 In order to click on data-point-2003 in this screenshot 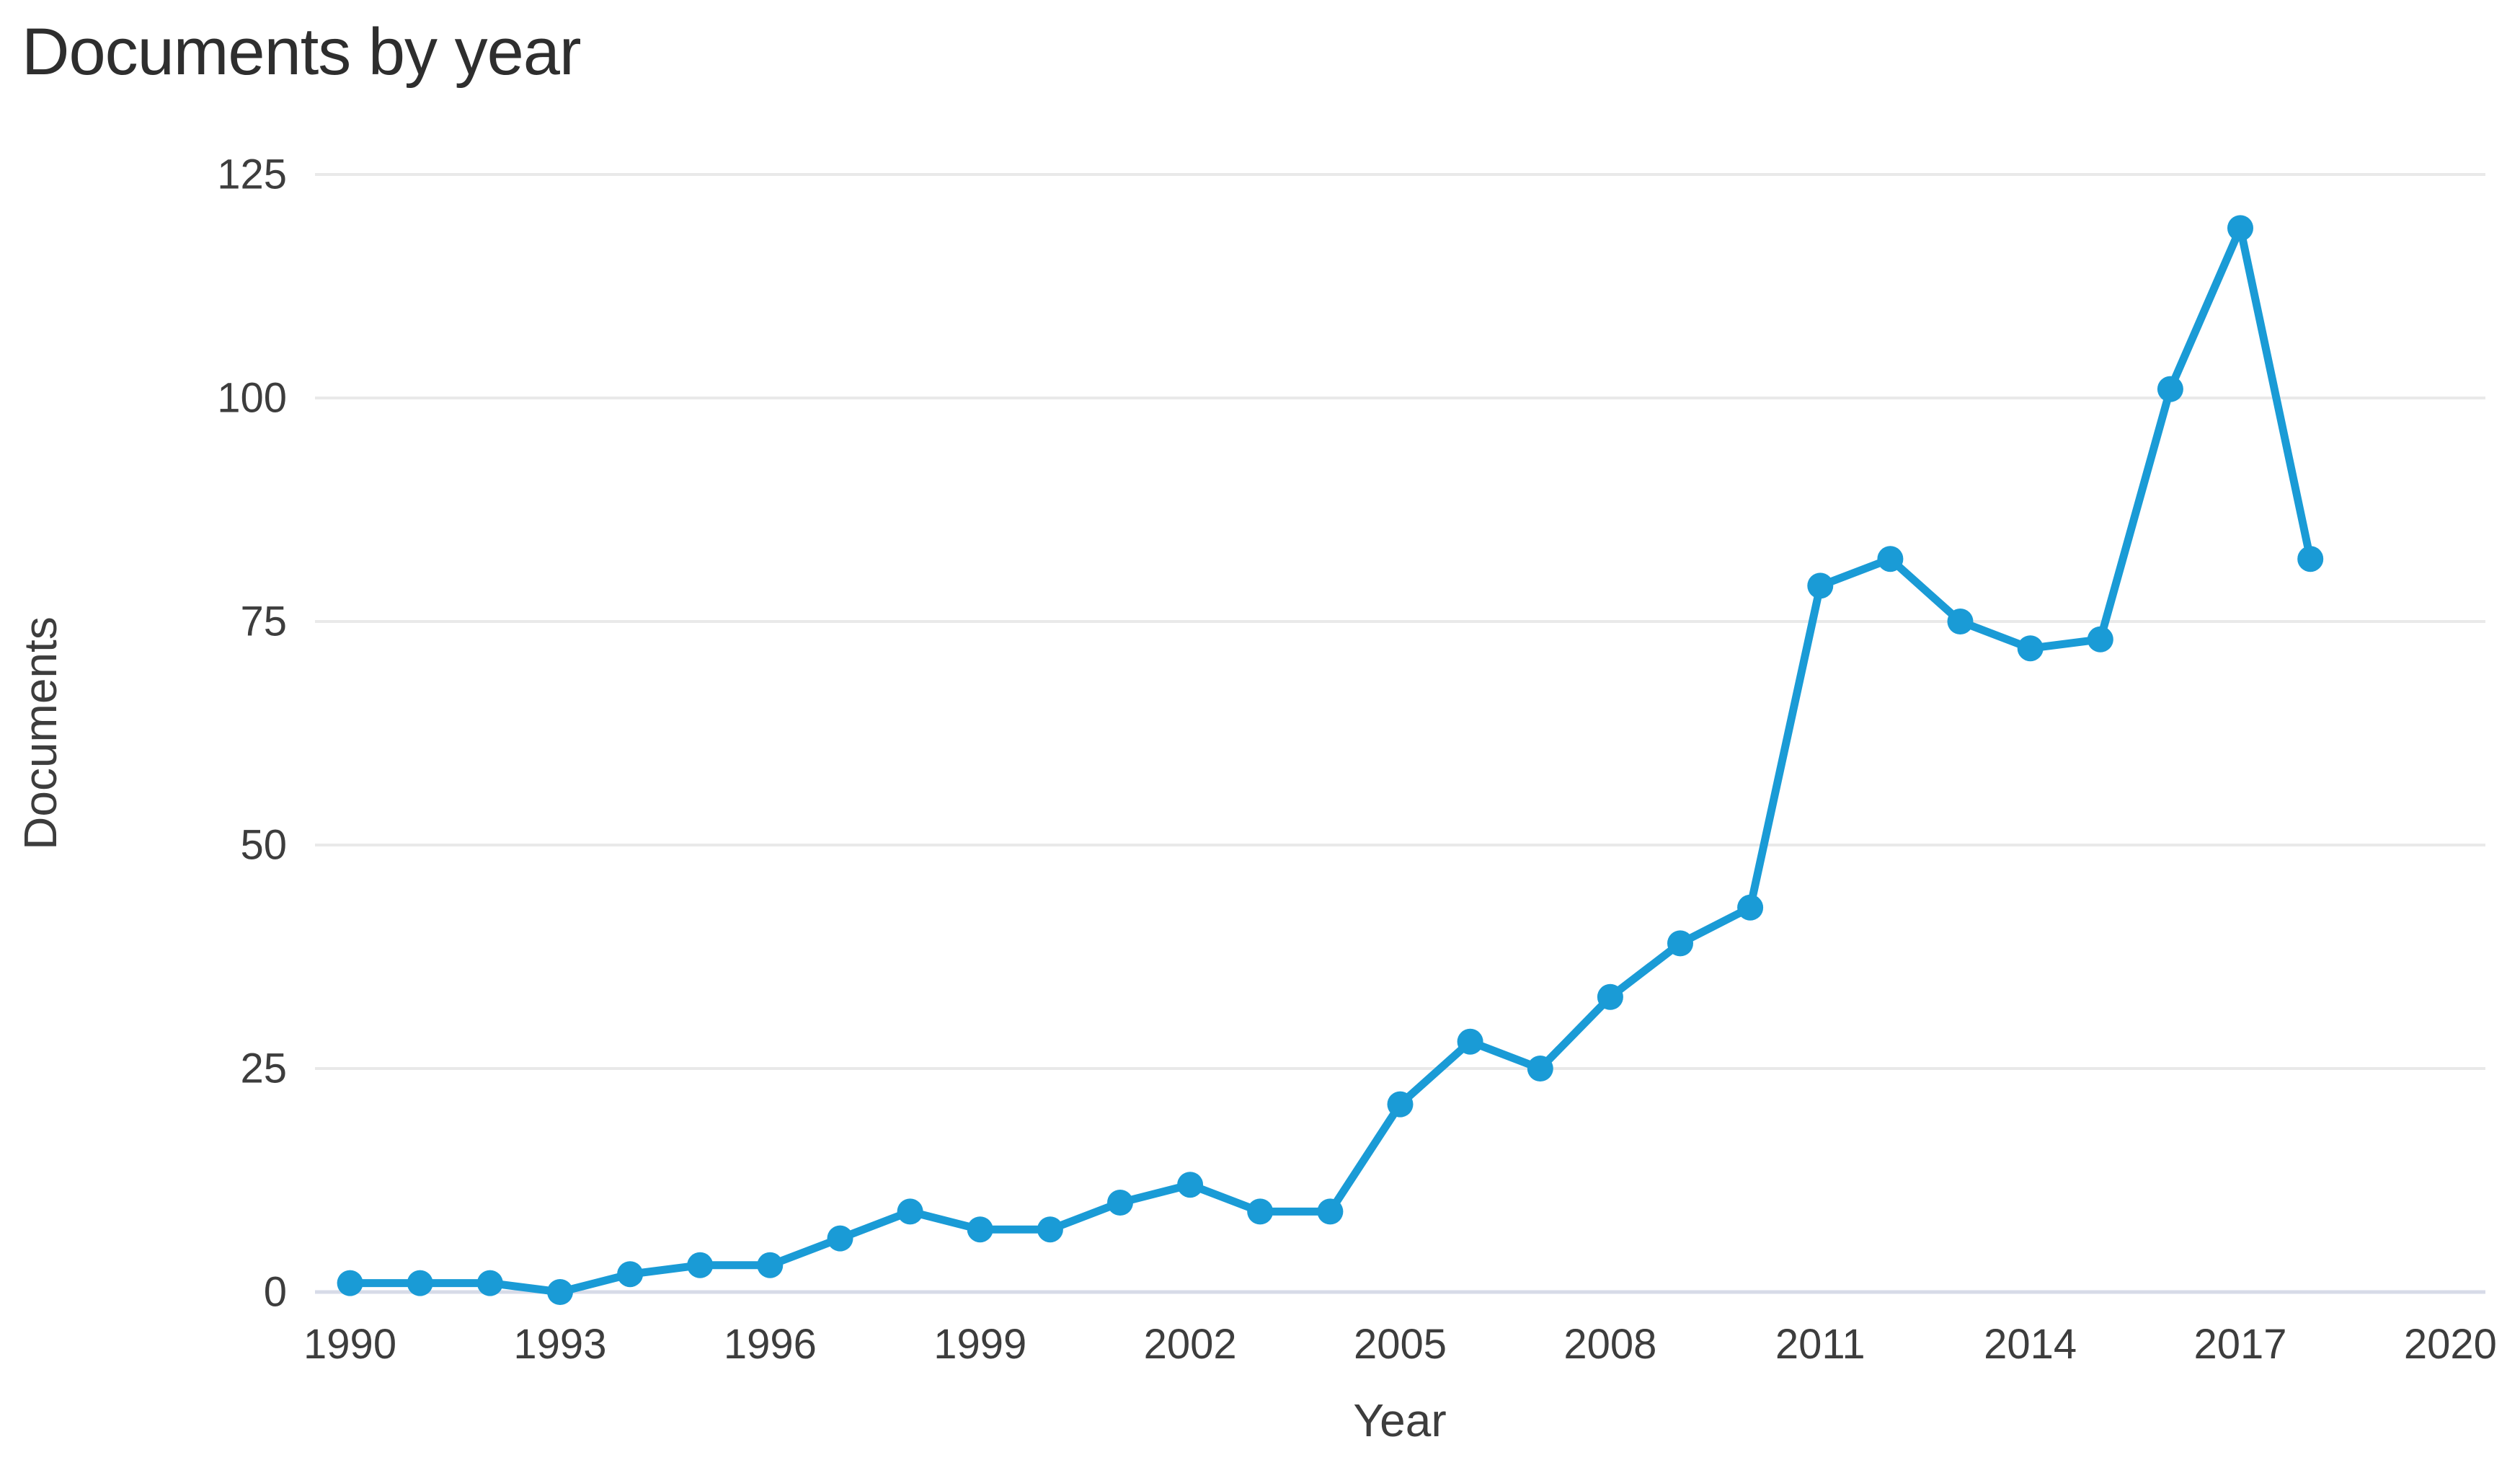, I will do `click(1260, 1211)`.